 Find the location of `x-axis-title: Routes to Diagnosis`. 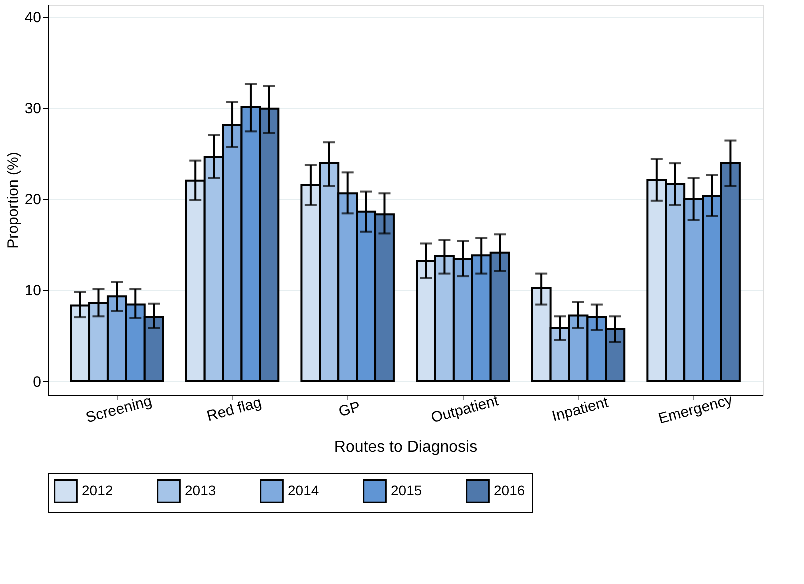

x-axis-title: Routes to Diagnosis is located at coordinates (406, 447).